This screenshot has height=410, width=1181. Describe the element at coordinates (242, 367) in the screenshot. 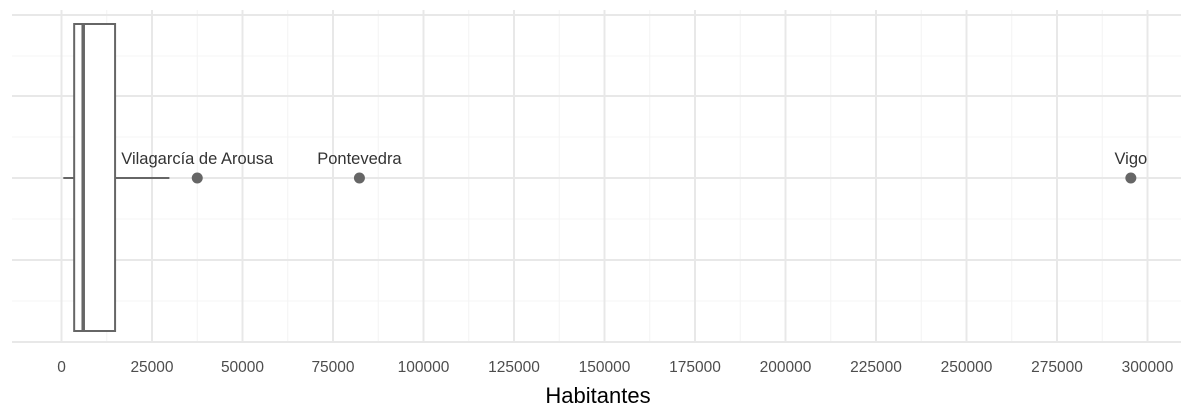

I see `x-tick-label: 50000` at that location.